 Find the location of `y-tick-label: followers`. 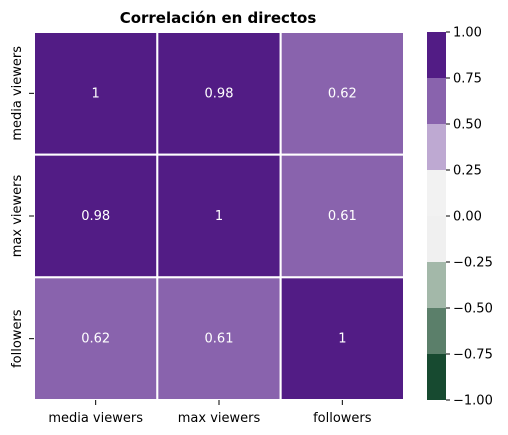

y-tick-label: followers is located at coordinates (17, 338).